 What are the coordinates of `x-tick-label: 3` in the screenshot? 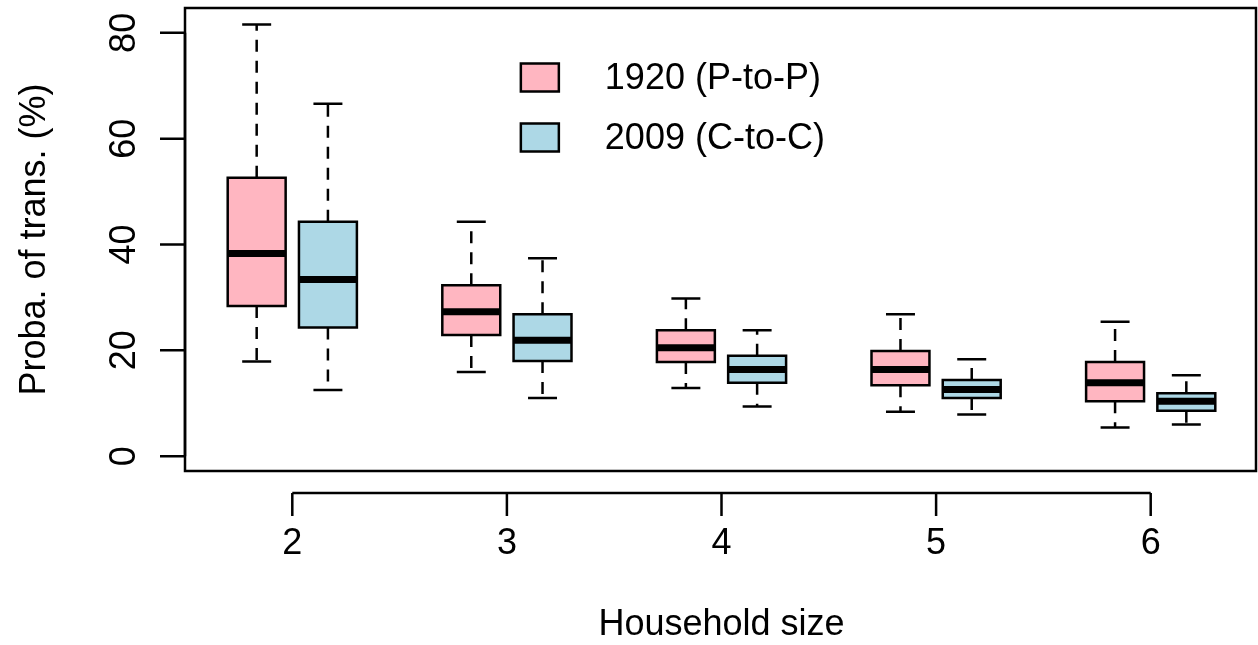 It's located at (506, 541).